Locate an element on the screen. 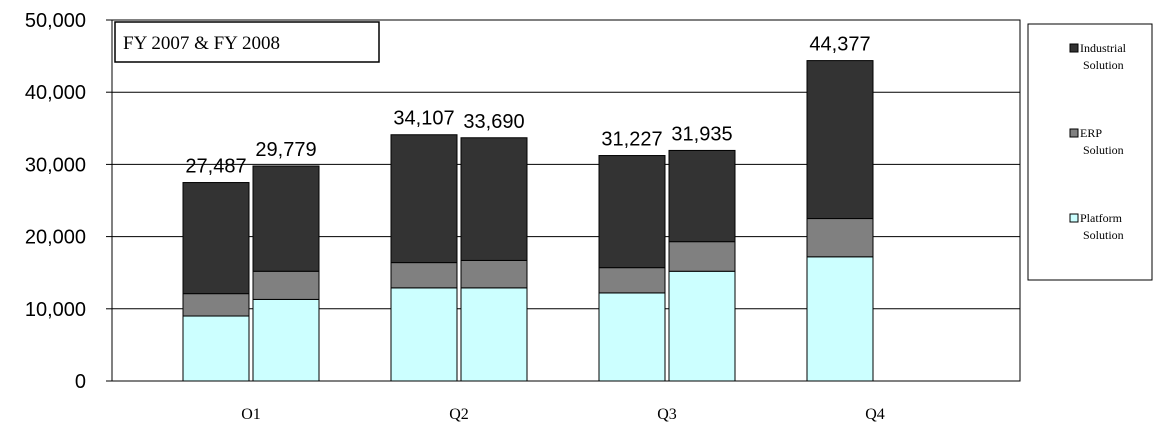 This screenshot has height=425, width=1160. bar-total-label: 31,935 is located at coordinates (701, 134).